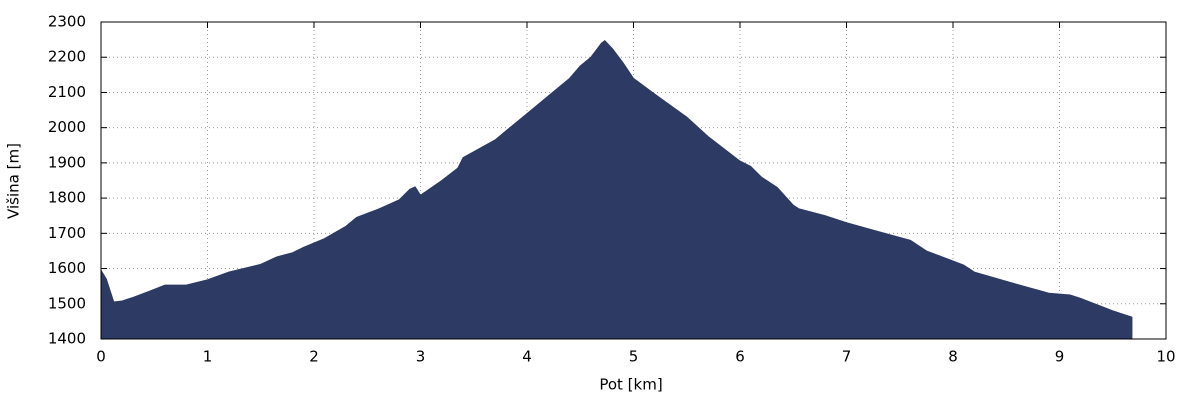 The height and width of the screenshot is (400, 1200). I want to click on y-tick-label: 1800, so click(67, 198).